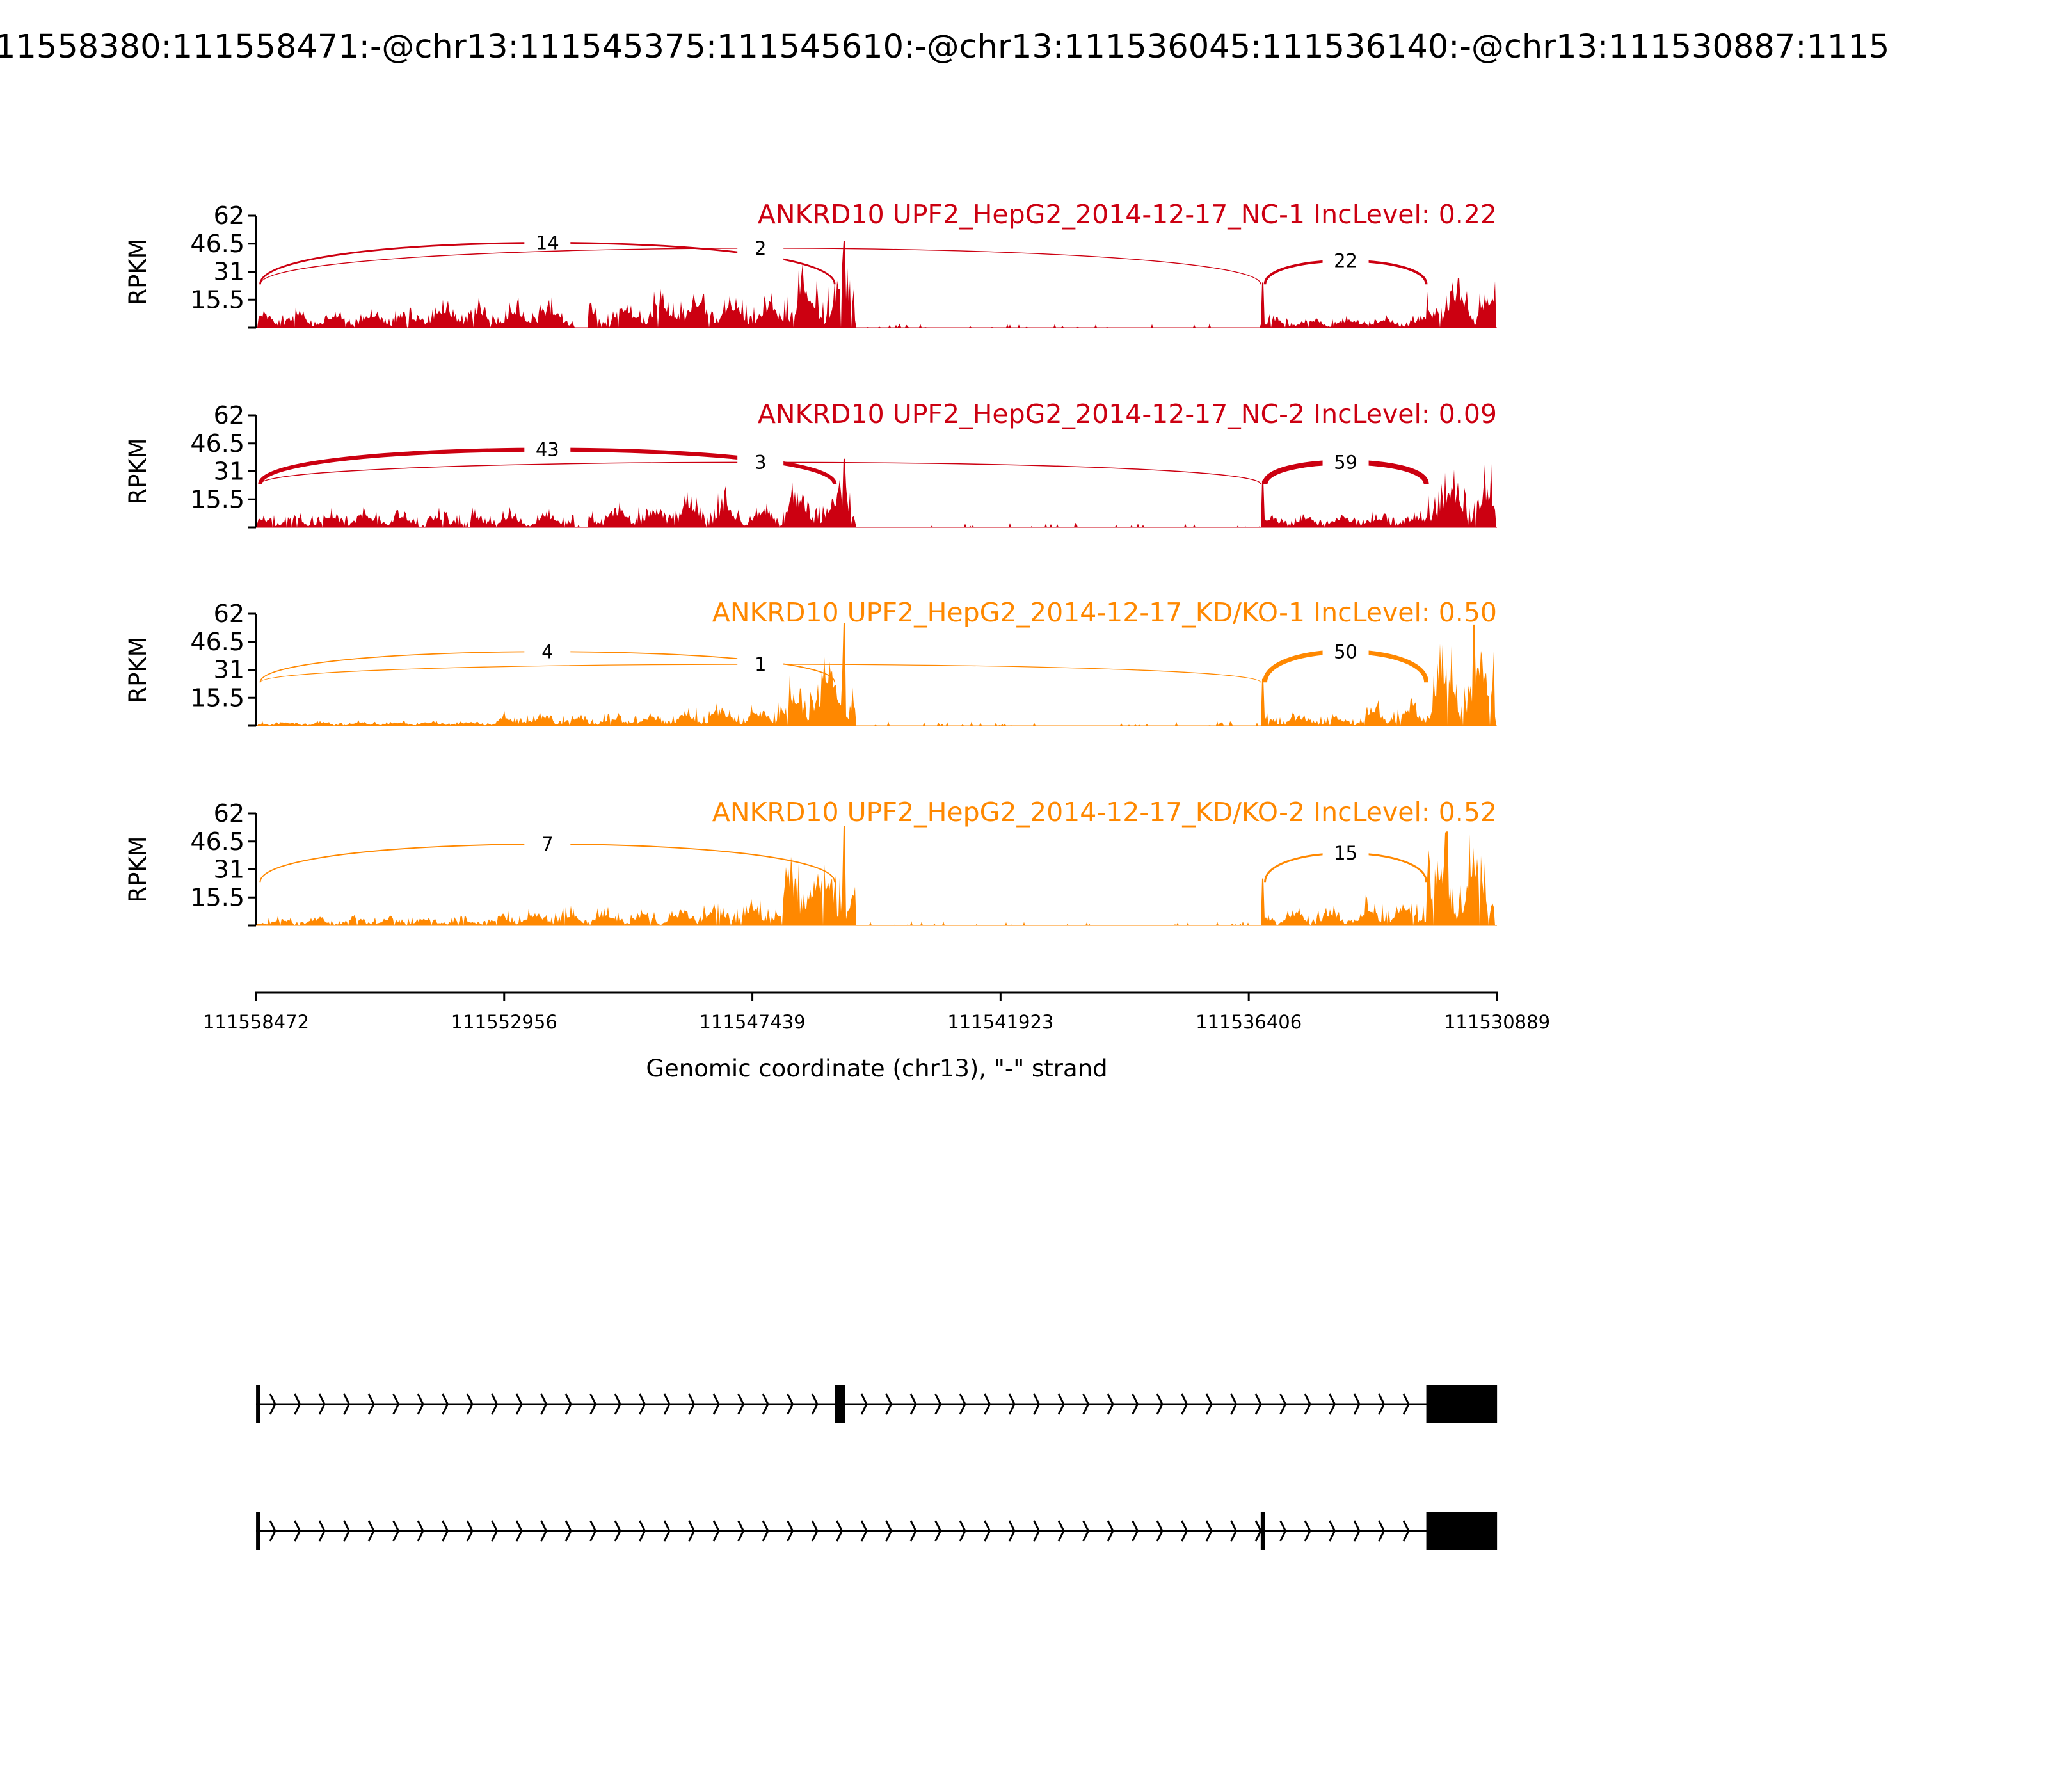 This screenshot has width=2048, height=1792. I want to click on junction-count-label: 22, so click(1345, 261).